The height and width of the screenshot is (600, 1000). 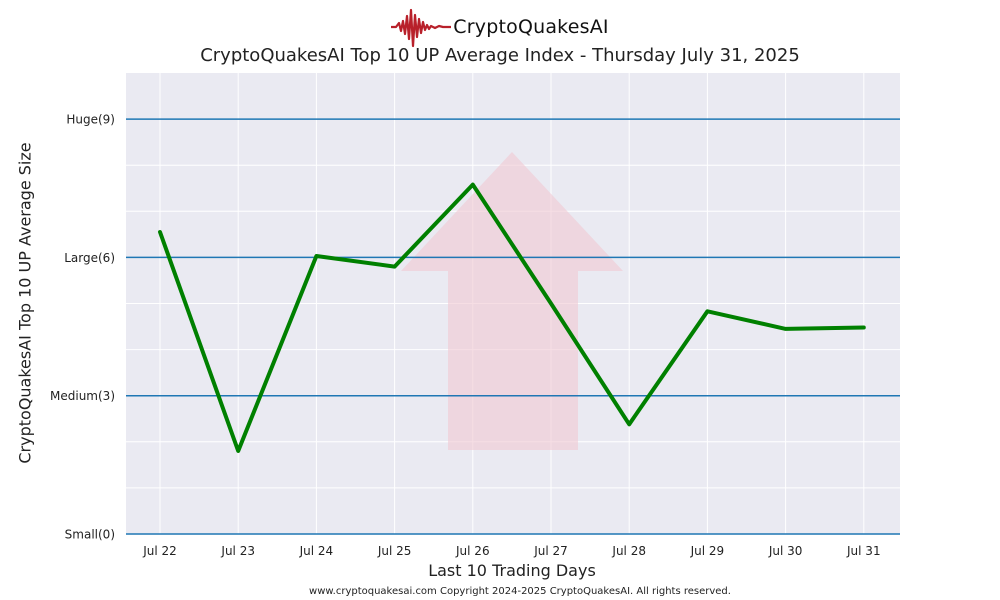 What do you see at coordinates (237, 551) in the screenshot?
I see `x-tick-label: Jul 23` at bounding box center [237, 551].